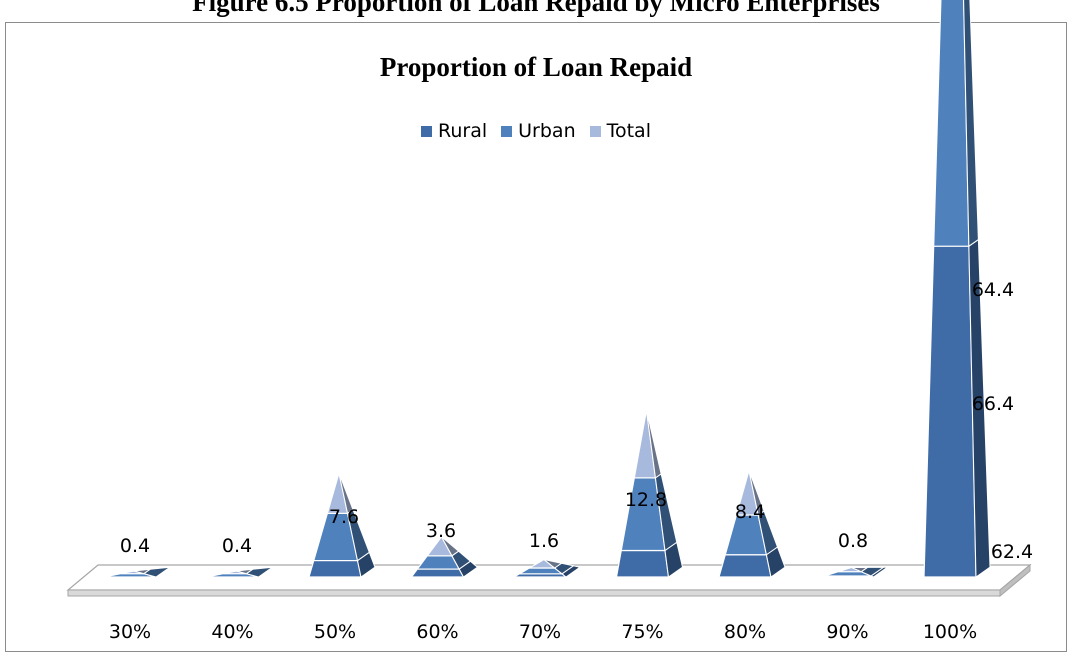 The width and height of the screenshot is (1072, 652). Describe the element at coordinates (232, 632) in the screenshot. I see `x-tick-label: 40%` at that location.